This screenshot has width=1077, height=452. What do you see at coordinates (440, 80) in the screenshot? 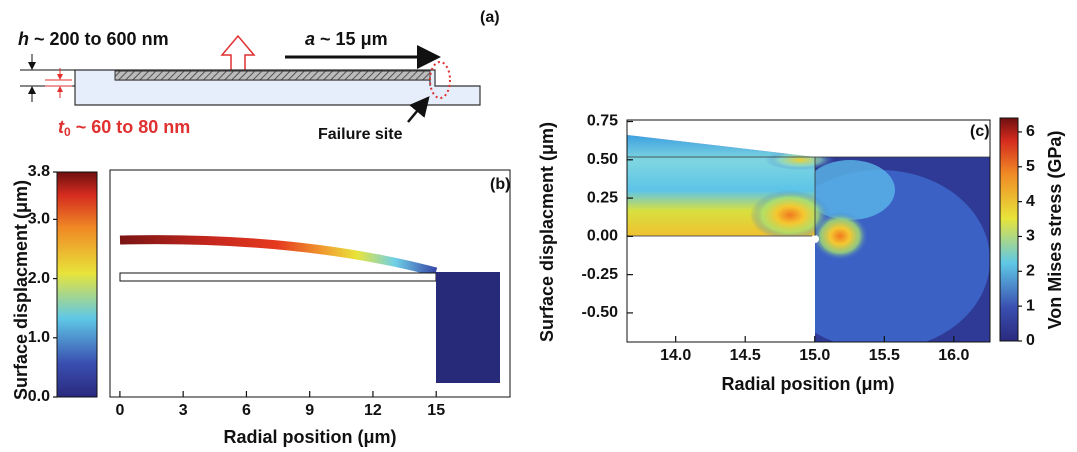
I see `failure-marker` at bounding box center [440, 80].